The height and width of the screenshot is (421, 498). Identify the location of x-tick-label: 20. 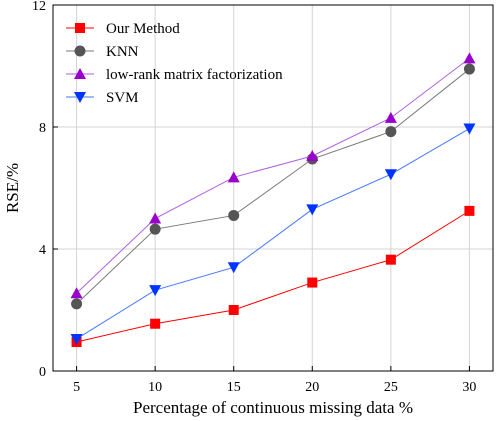
(312, 387).